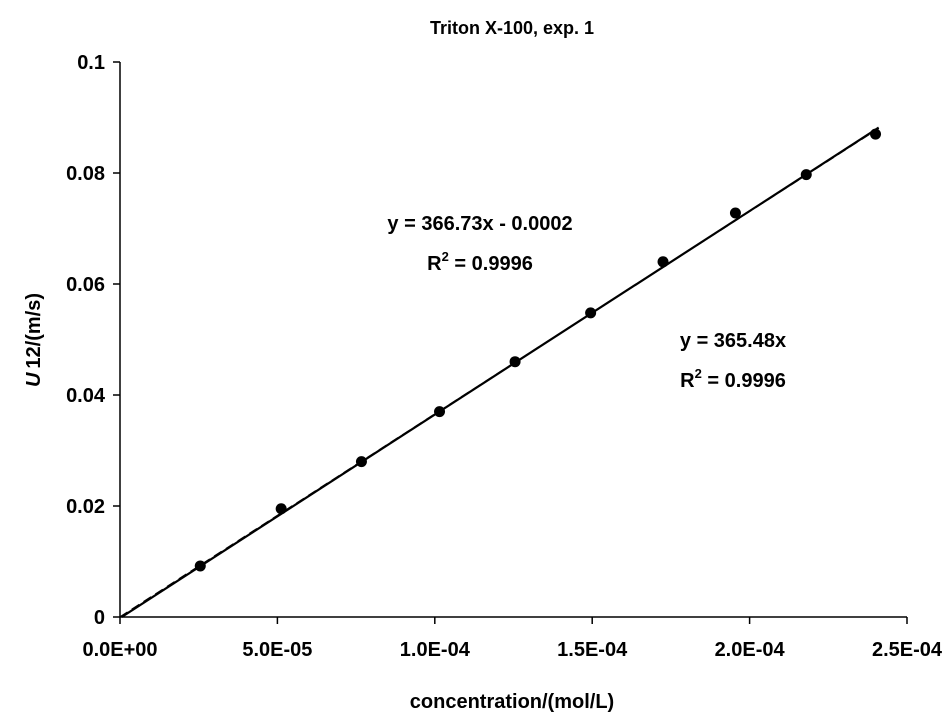  Describe the element at coordinates (592, 650) in the screenshot. I see `x-tick-label: 1.5E-04` at that location.